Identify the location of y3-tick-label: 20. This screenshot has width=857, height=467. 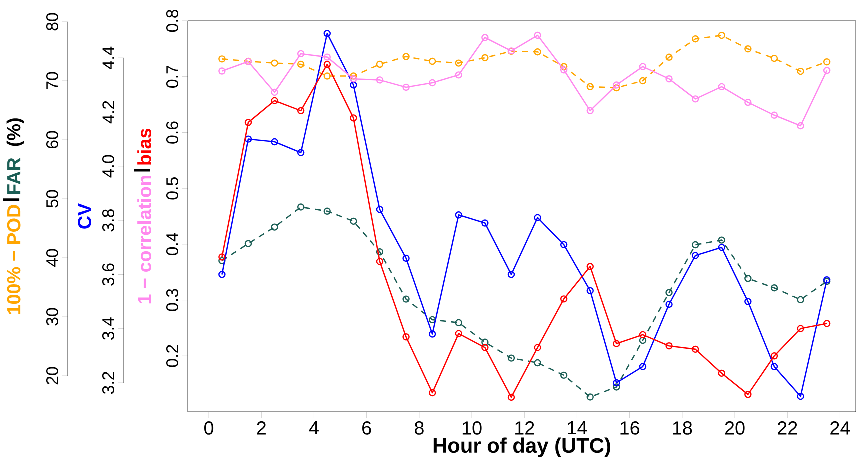
(52, 376).